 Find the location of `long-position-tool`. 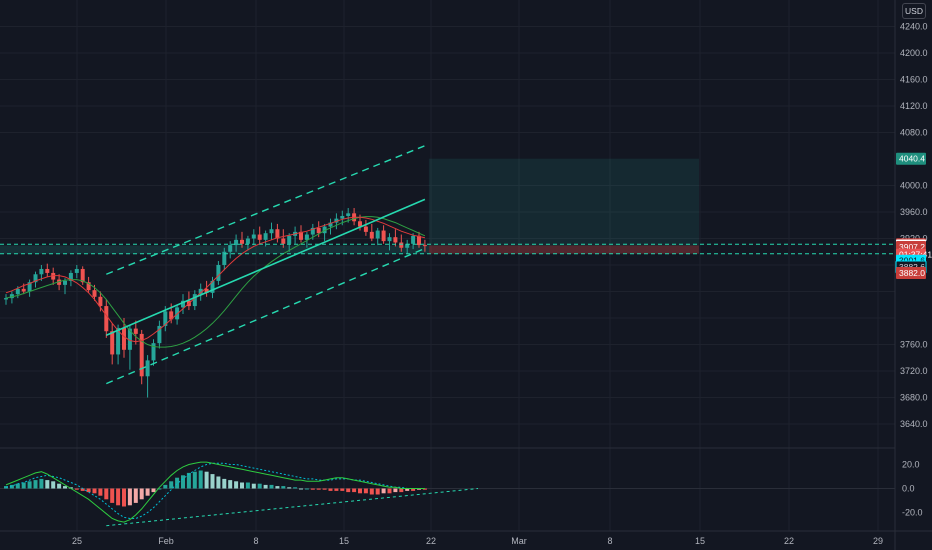

long-position-tool is located at coordinates (349, 206).